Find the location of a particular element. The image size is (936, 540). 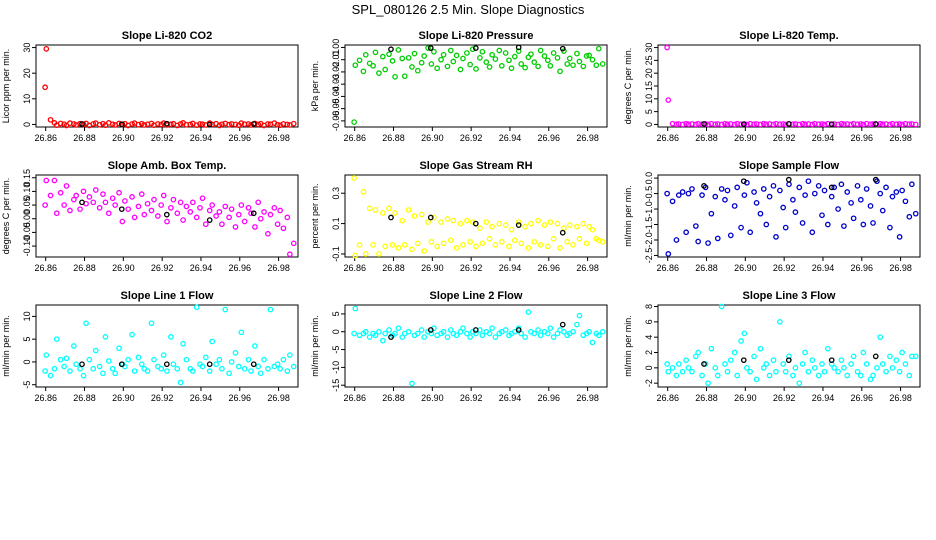

x-tick-label: 26.90 is located at coordinates (745, 268).